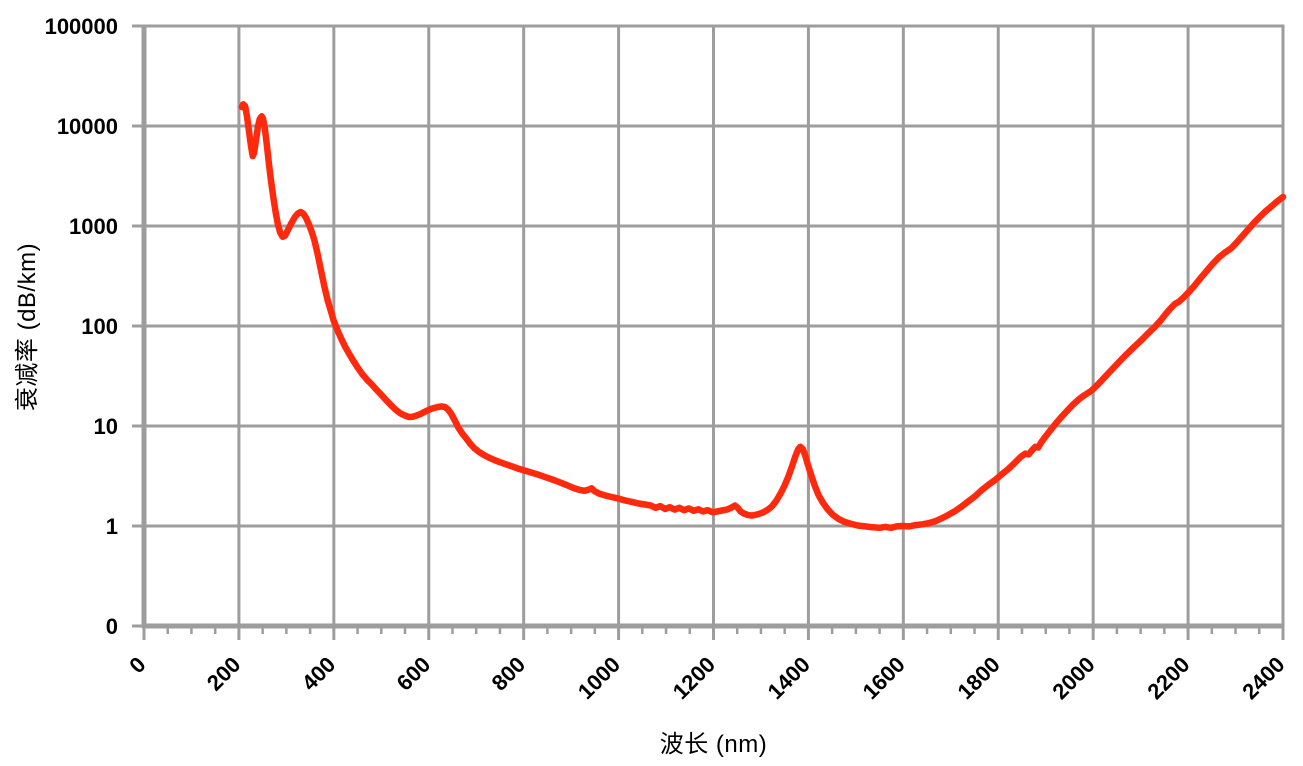 The height and width of the screenshot is (766, 1303). Describe the element at coordinates (884, 678) in the screenshot. I see `x-tick-label-1600: 1600` at that location.